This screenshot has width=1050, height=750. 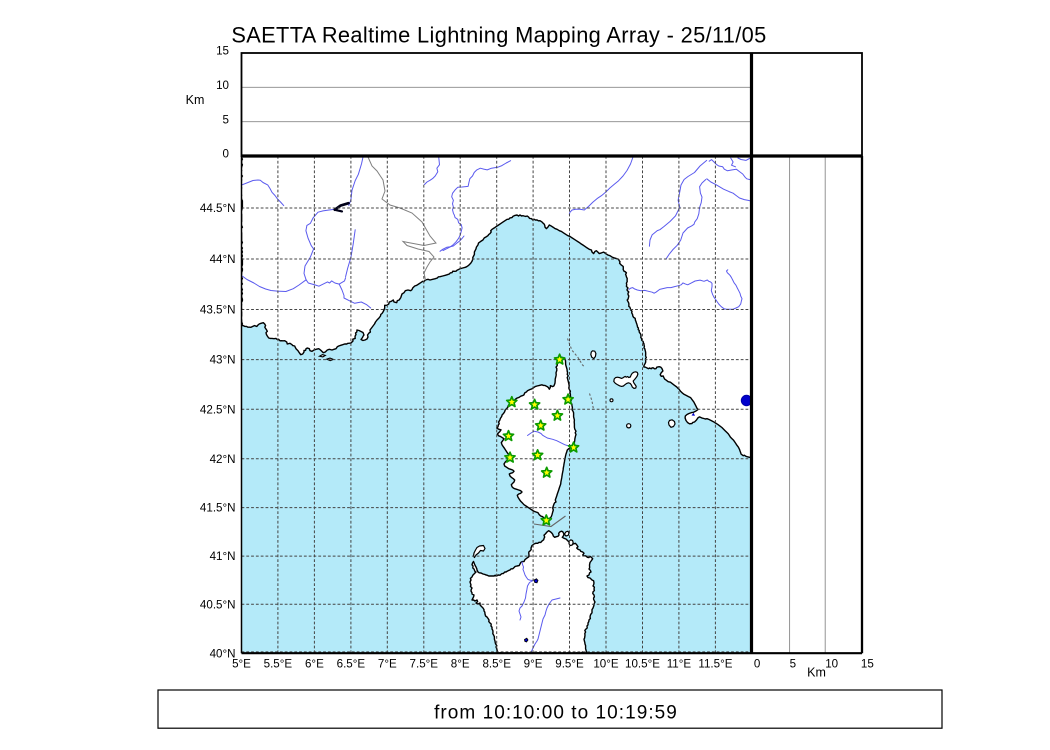 What do you see at coordinates (460, 663) in the screenshot?
I see `svg-text: 8°E` at bounding box center [460, 663].